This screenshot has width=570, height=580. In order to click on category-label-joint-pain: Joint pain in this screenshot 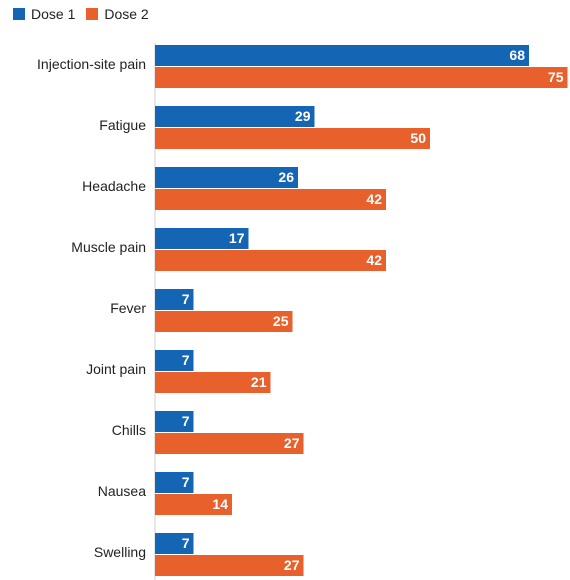, I will do `click(116, 369)`.